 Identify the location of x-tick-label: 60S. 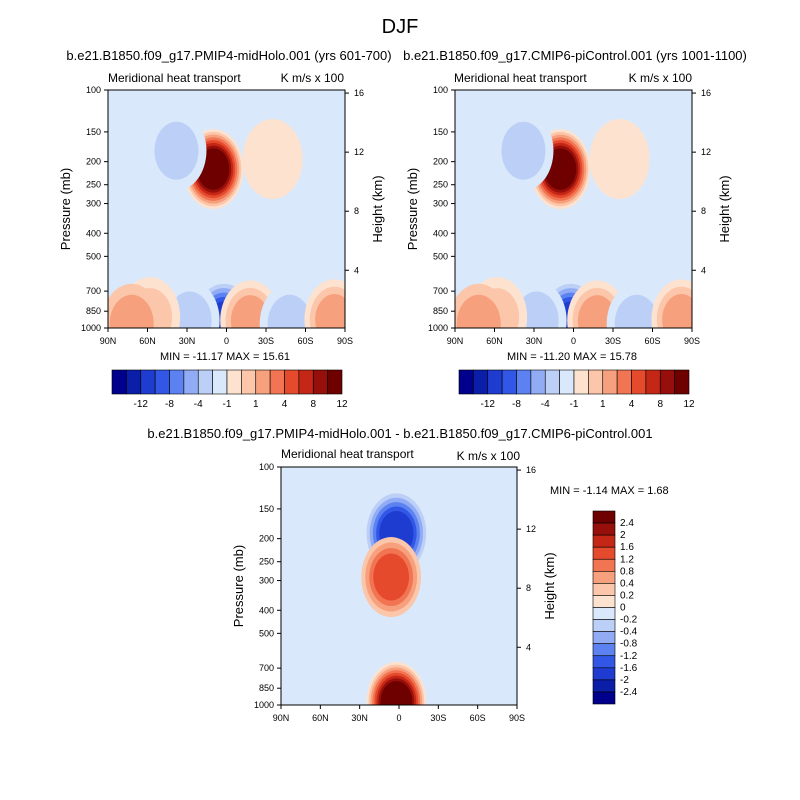
(652, 341).